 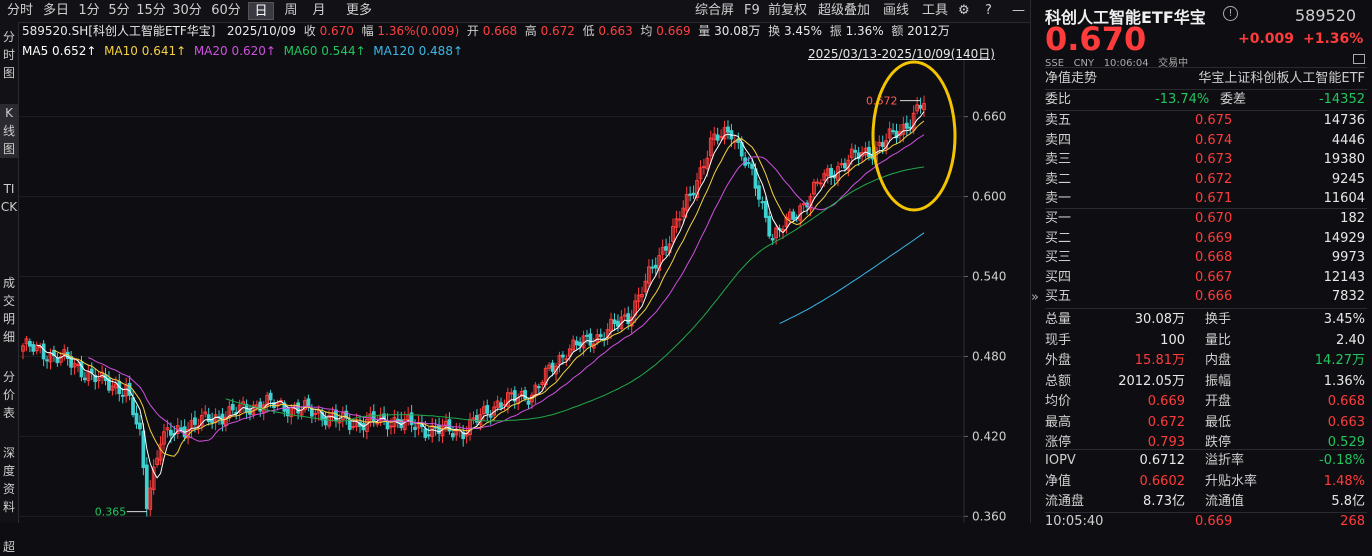 What do you see at coordinates (261, 11) in the screenshot?
I see `period-button-7: 日` at bounding box center [261, 11].